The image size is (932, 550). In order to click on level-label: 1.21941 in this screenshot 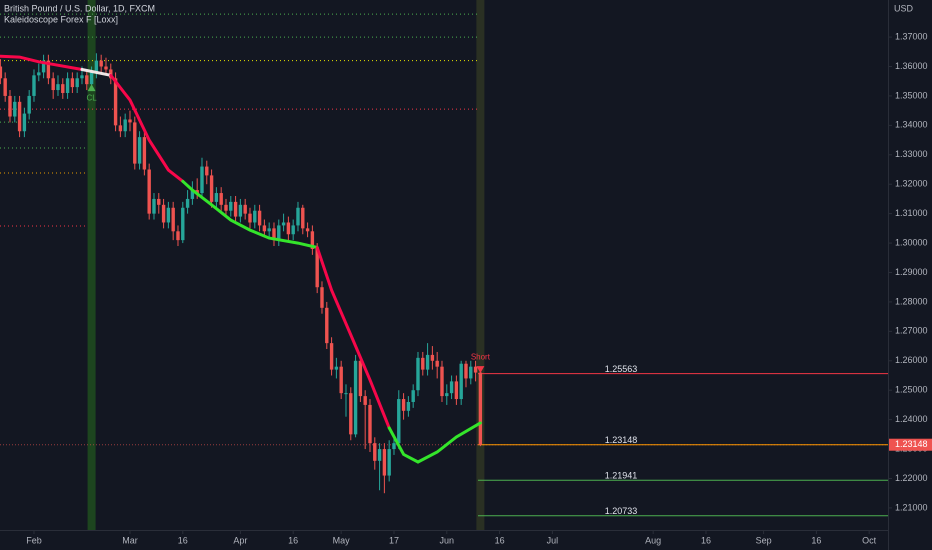, I will do `click(621, 476)`.